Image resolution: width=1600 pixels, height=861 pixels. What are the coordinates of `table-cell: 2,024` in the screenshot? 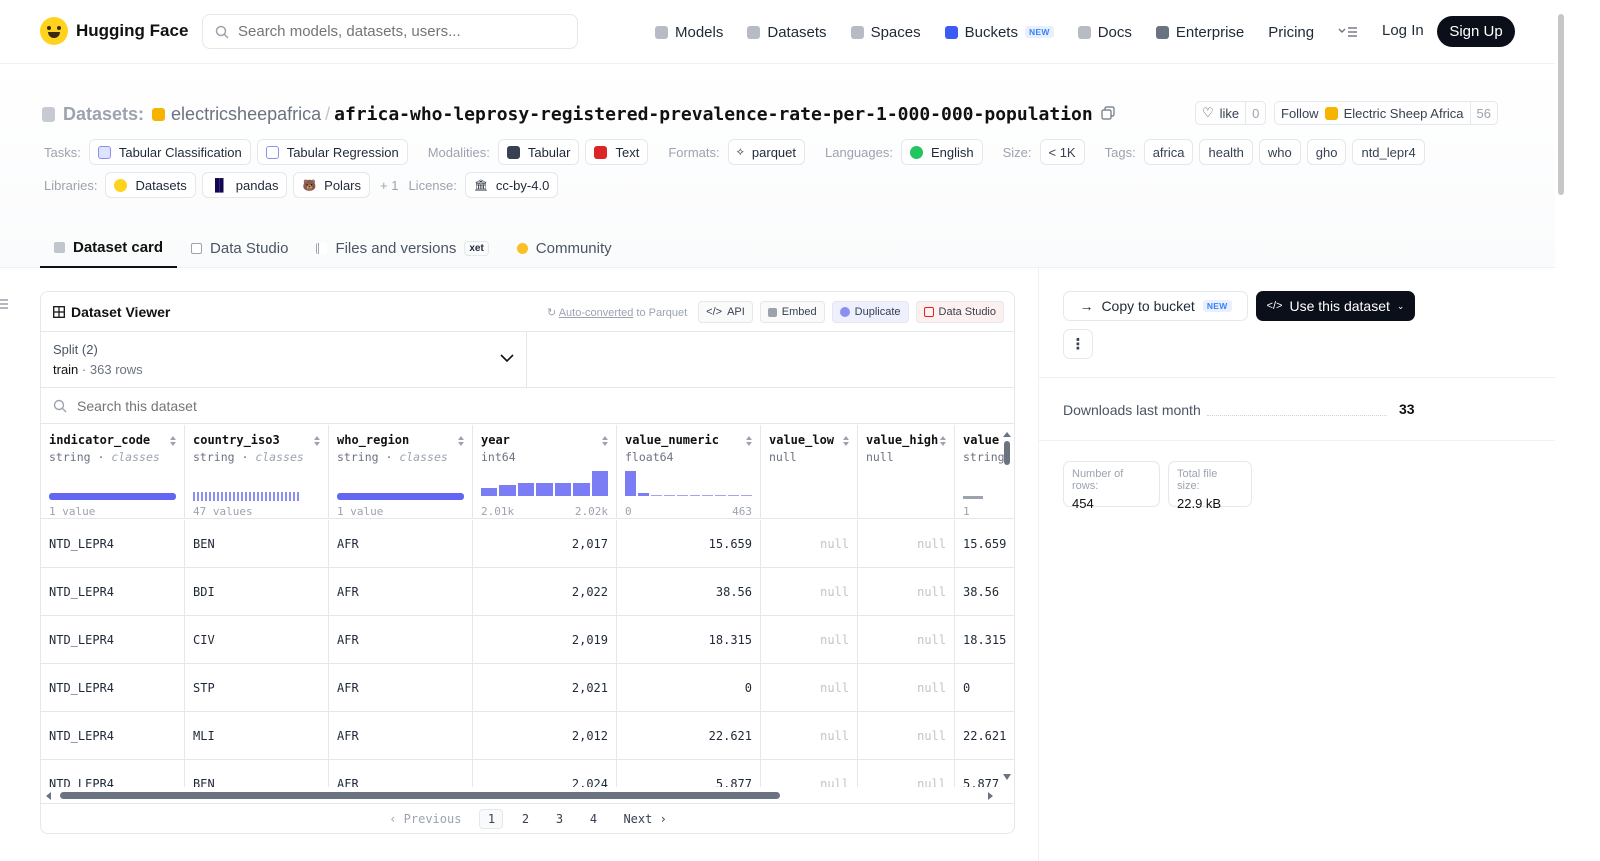 It's located at (545, 773).